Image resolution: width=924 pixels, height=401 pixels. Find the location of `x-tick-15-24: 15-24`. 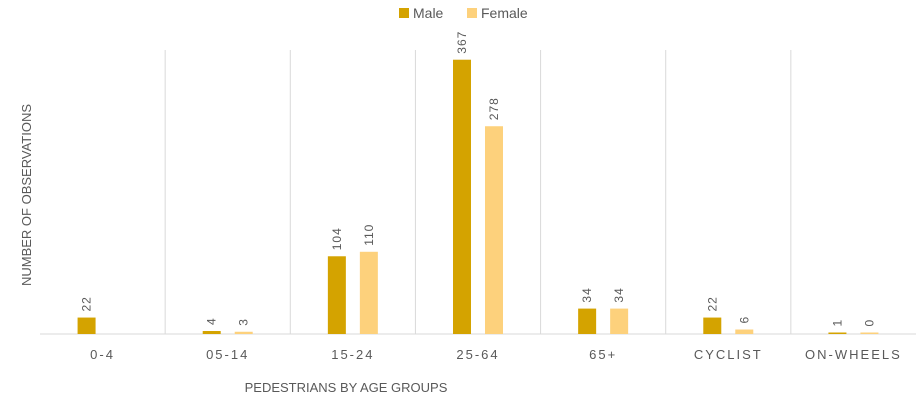

x-tick-15-24: 15-24 is located at coordinates (352, 354).